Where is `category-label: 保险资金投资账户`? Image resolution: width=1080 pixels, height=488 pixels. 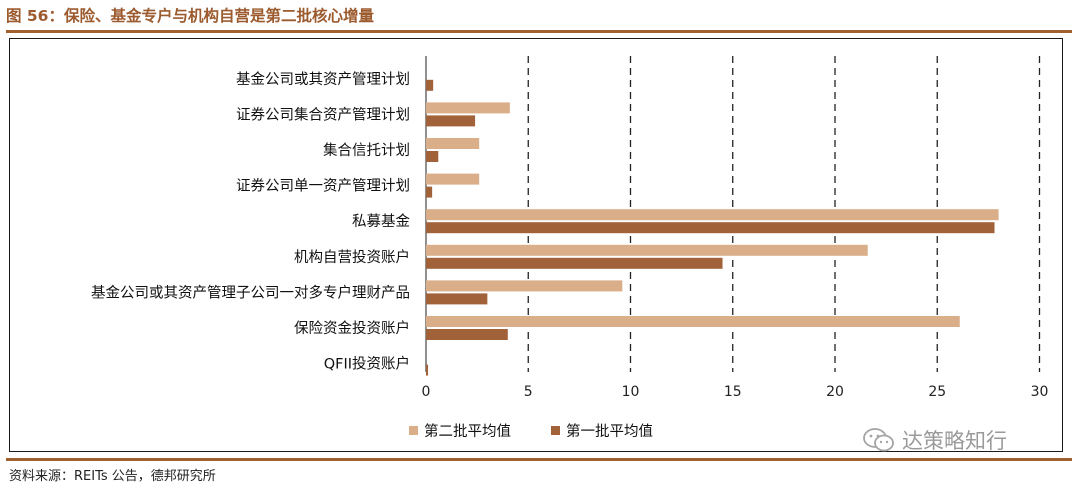 category-label: 保险资金投资账户 is located at coordinates (352, 328).